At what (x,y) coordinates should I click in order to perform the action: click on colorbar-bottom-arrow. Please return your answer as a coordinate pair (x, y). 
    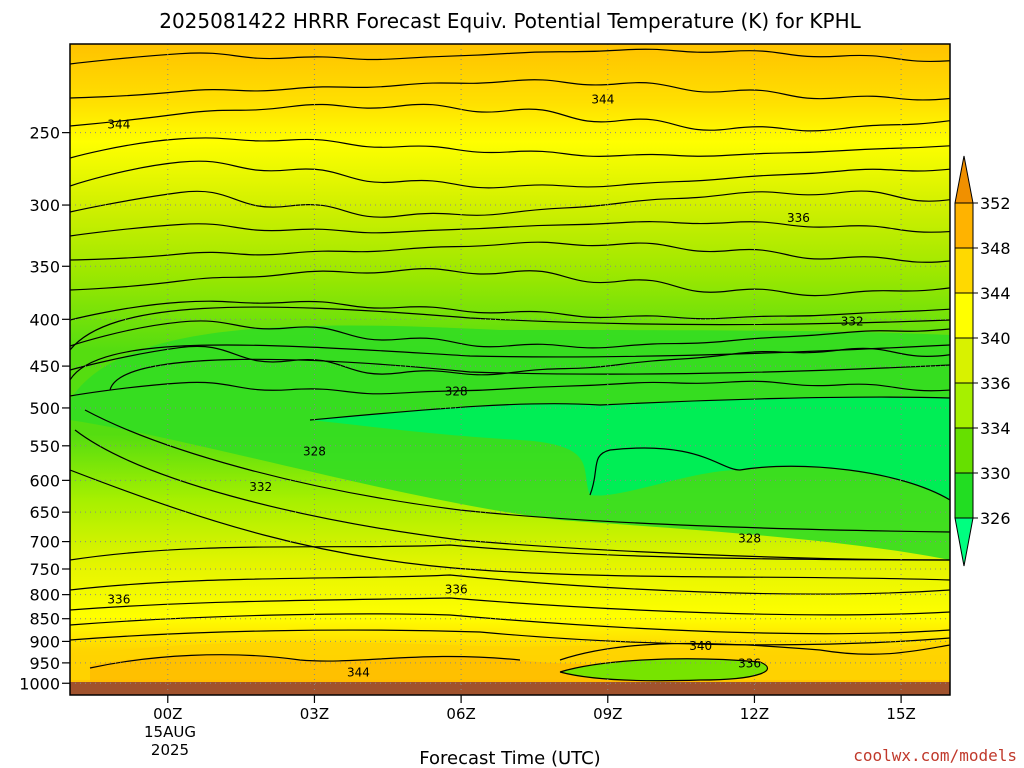
    Looking at the image, I should click on (964, 542).